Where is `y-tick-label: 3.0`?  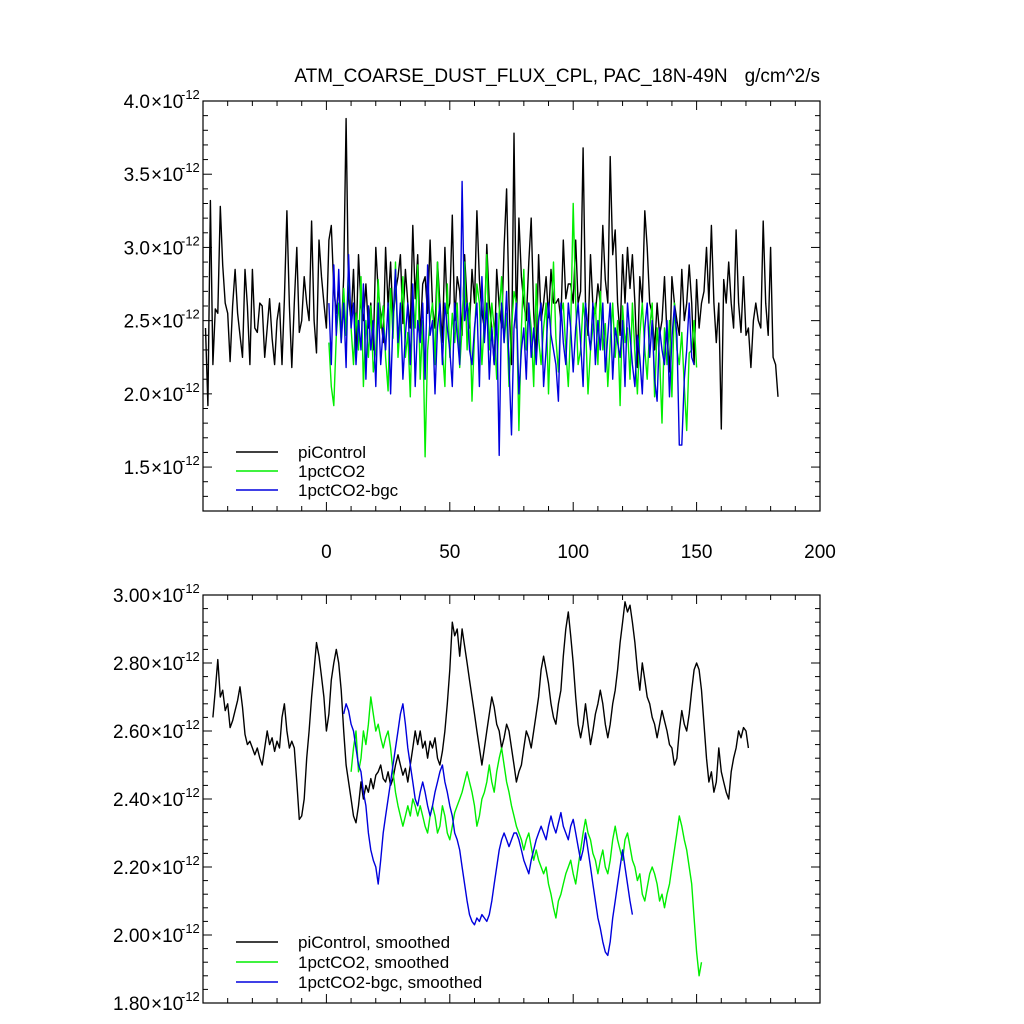 y-tick-label: 3.0 is located at coordinates (137, 248).